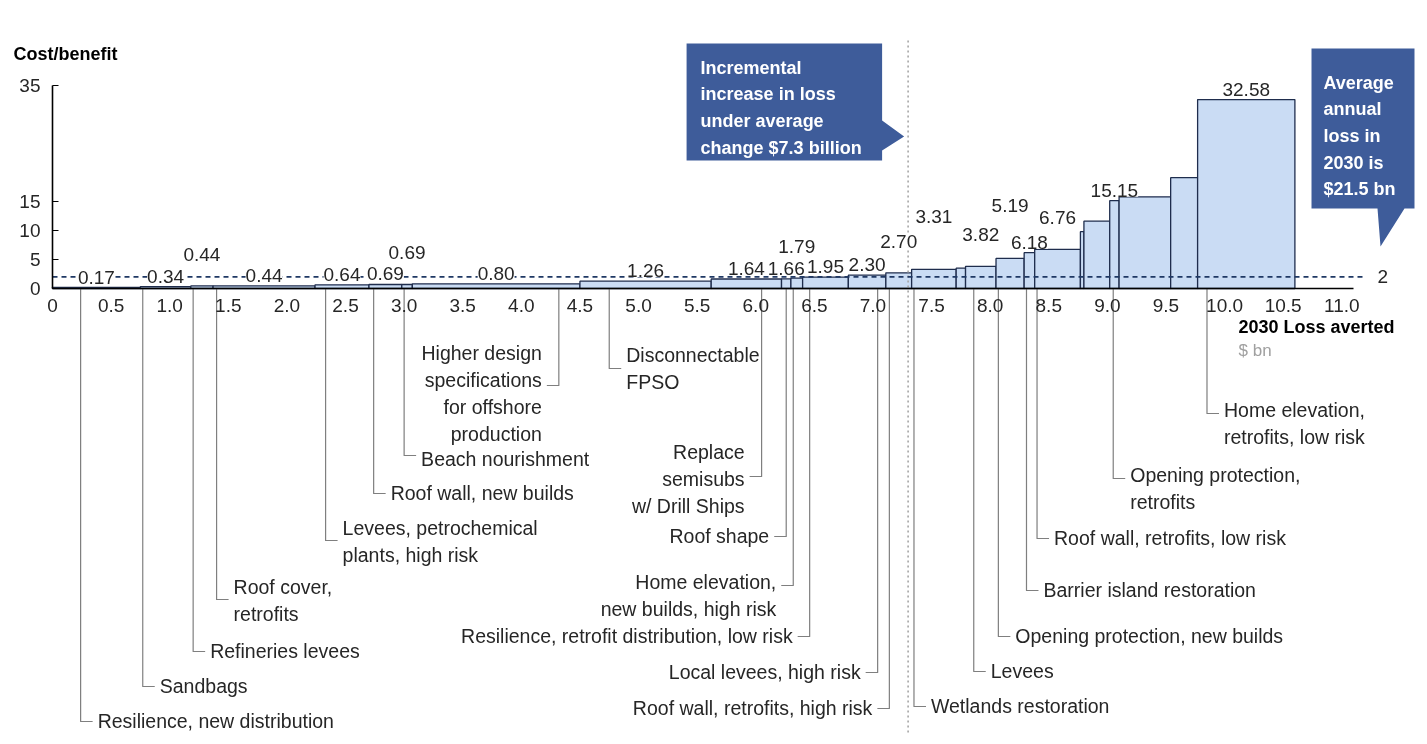  I want to click on annotation: Replace semisubs w/ Drill Ships, so click(687, 478).